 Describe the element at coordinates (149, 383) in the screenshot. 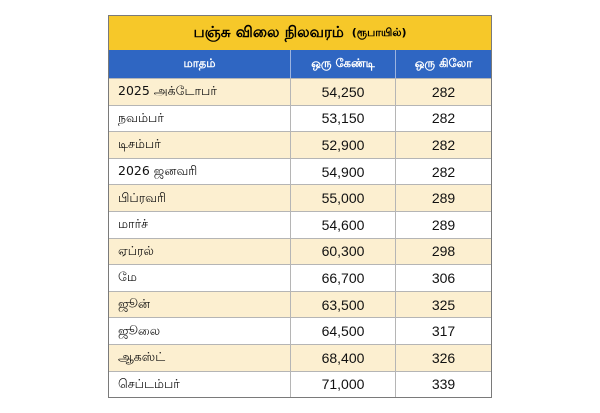

I see `cell-month: செப்டம்பர்` at that location.